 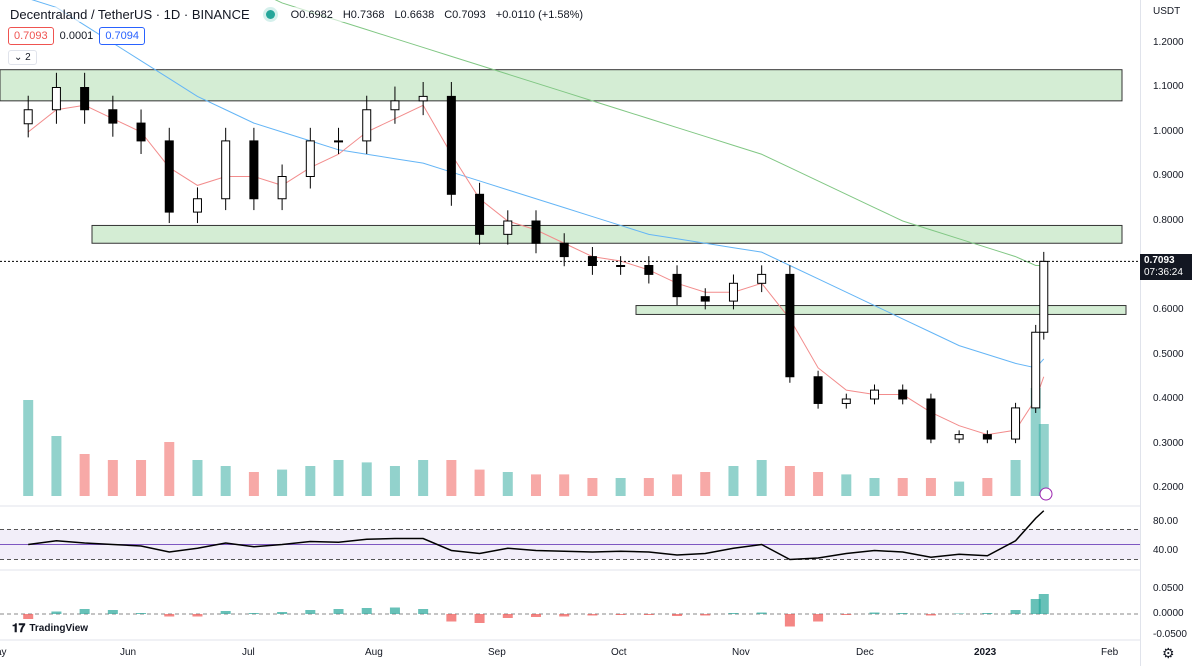 I want to click on time-tick: Oct, so click(x=619, y=652).